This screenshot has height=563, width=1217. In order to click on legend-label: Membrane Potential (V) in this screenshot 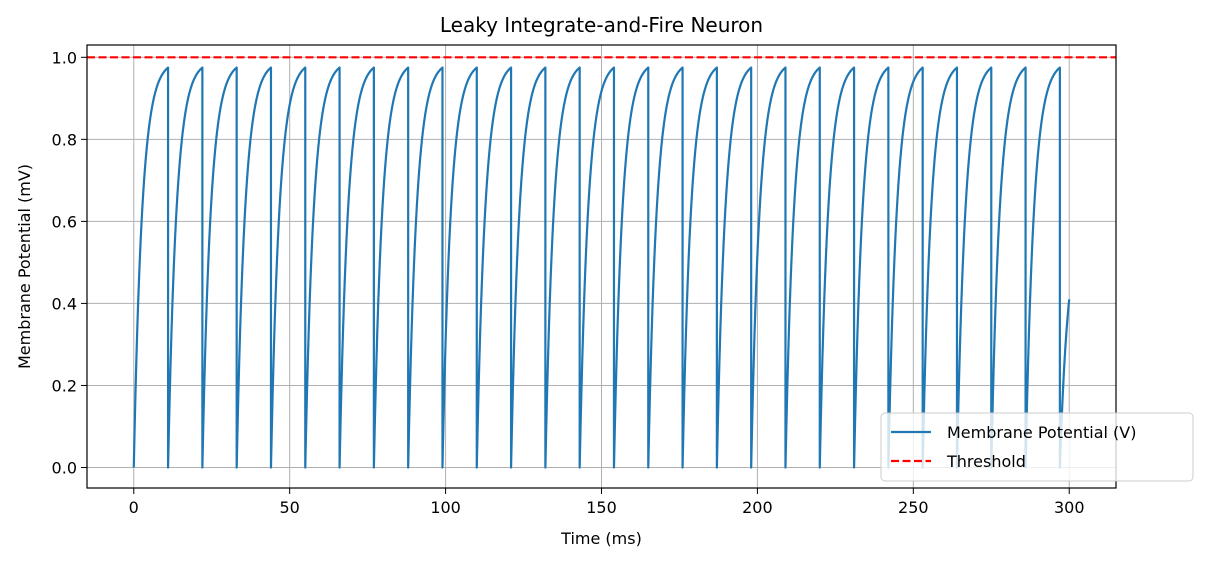, I will do `click(1041, 432)`.